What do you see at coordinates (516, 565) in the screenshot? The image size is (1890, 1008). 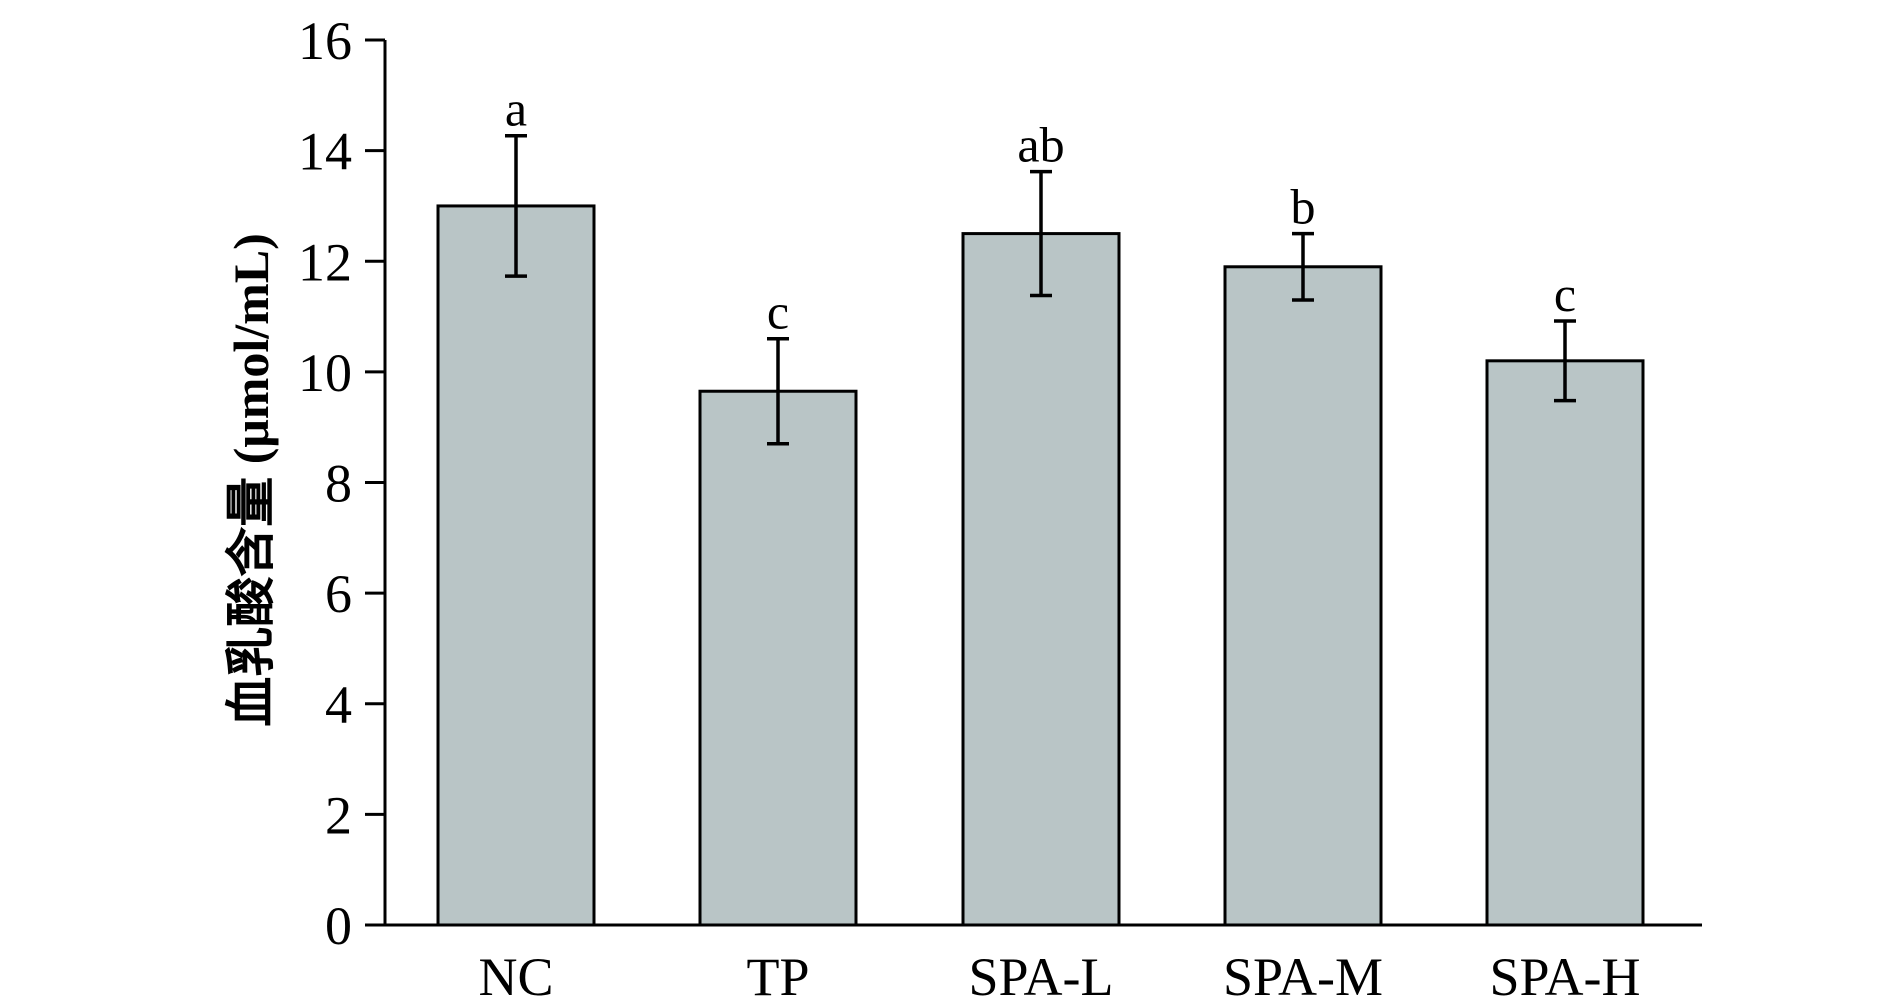 I see `bar-nc` at bounding box center [516, 565].